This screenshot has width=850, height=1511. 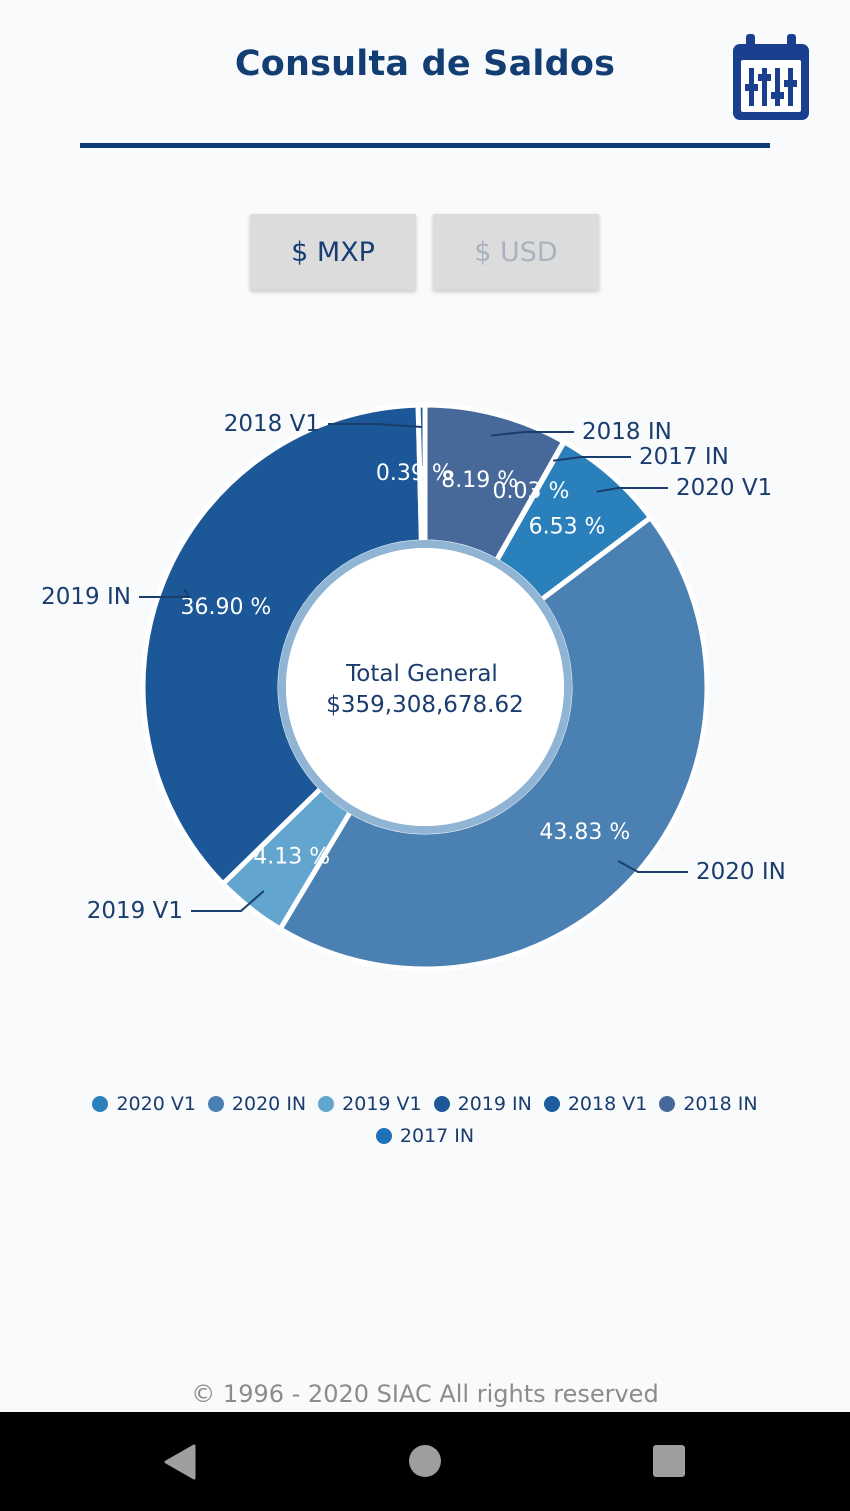 I want to click on calendar-filter-icon, so click(x=771, y=77).